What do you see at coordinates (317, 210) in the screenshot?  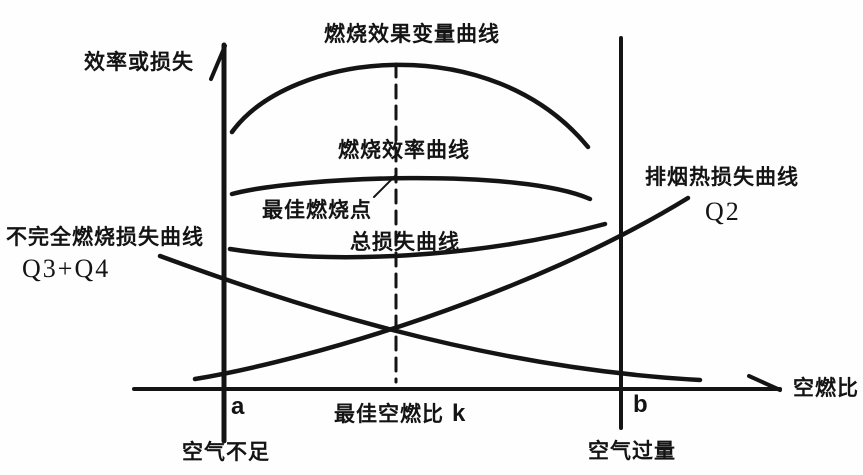 I see `best-point-label: 最佳燃烧点` at bounding box center [317, 210].